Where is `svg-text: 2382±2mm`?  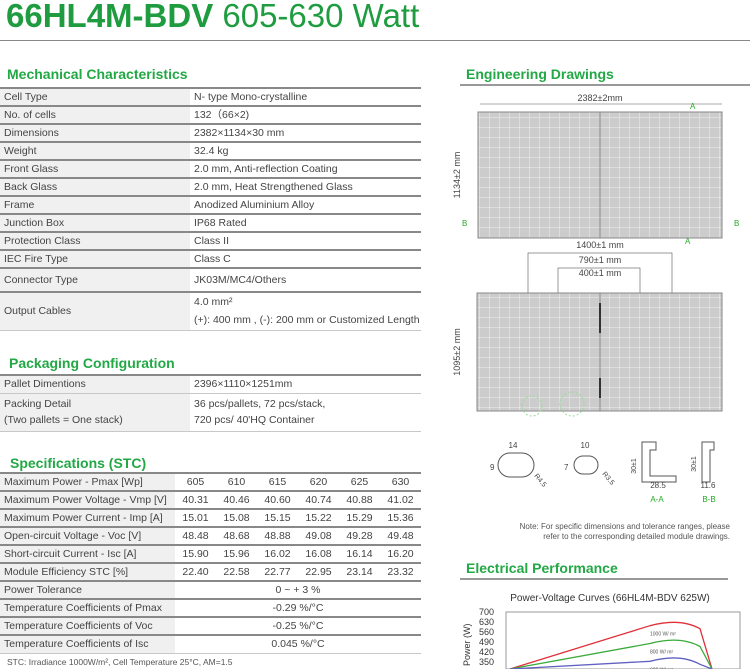 svg-text: 2382±2mm is located at coordinates (600, 98).